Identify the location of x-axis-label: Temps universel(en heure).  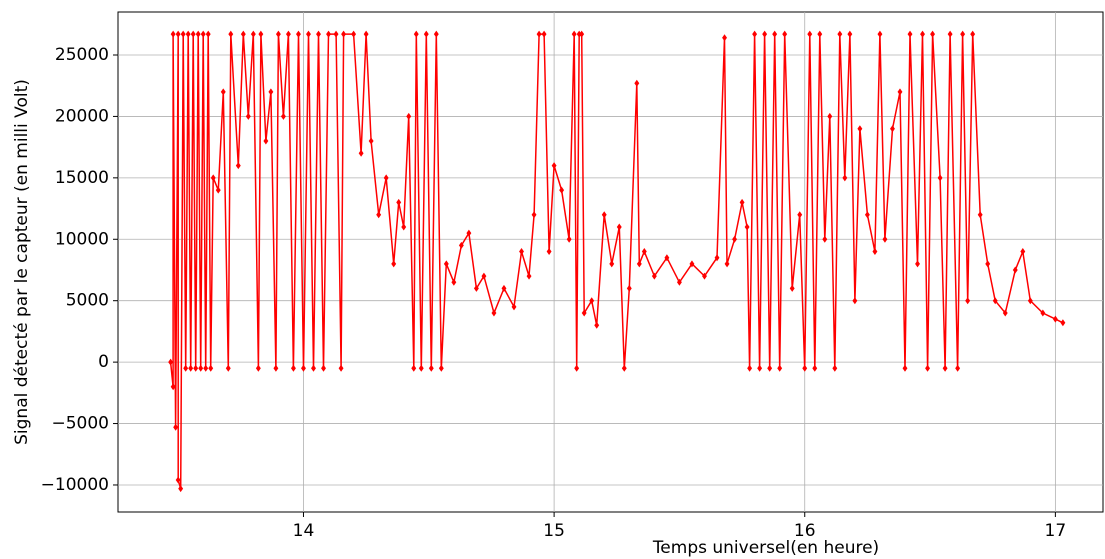
(765, 548).